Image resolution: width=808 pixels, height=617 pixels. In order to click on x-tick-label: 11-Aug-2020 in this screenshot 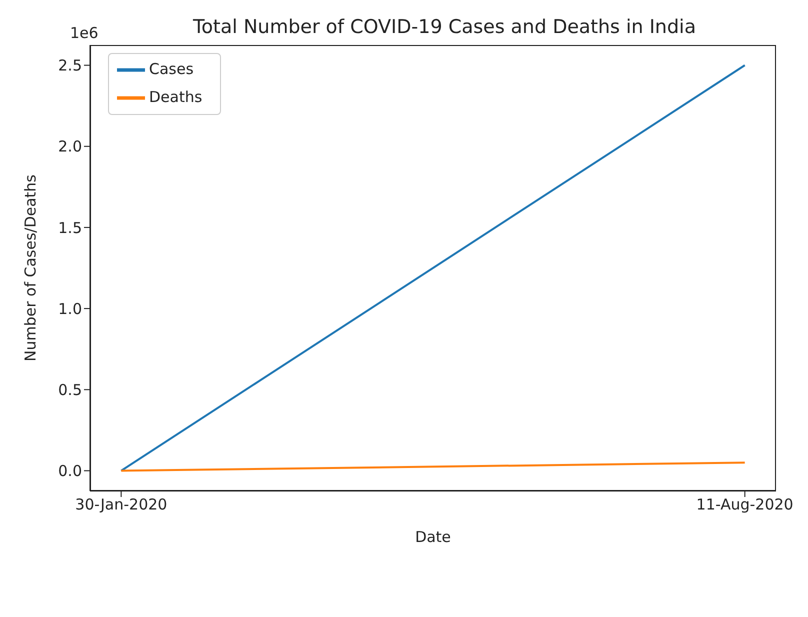, I will do `click(745, 505)`.